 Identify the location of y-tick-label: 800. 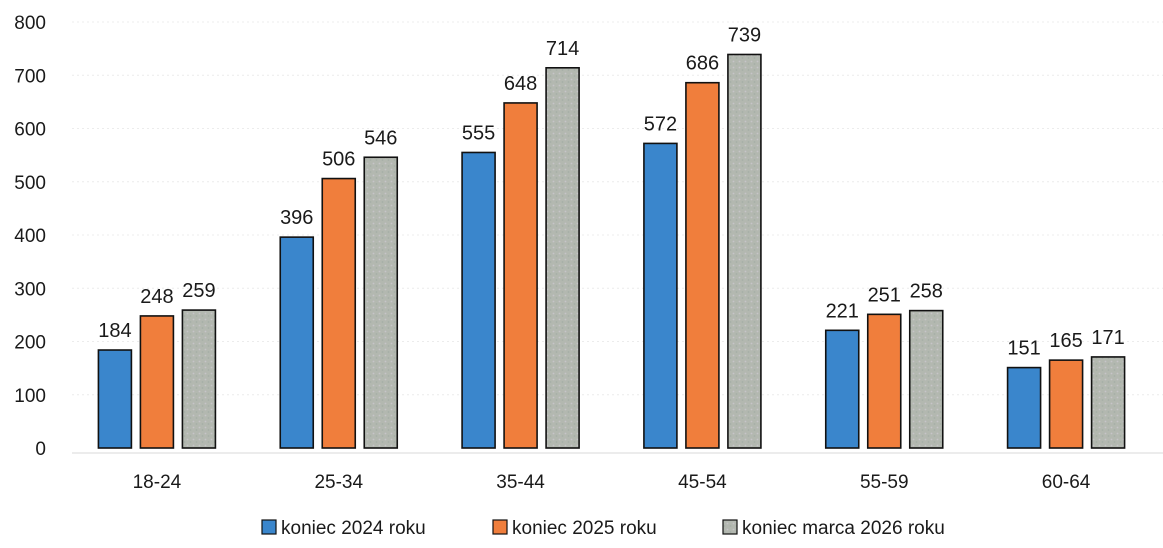
(30, 23).